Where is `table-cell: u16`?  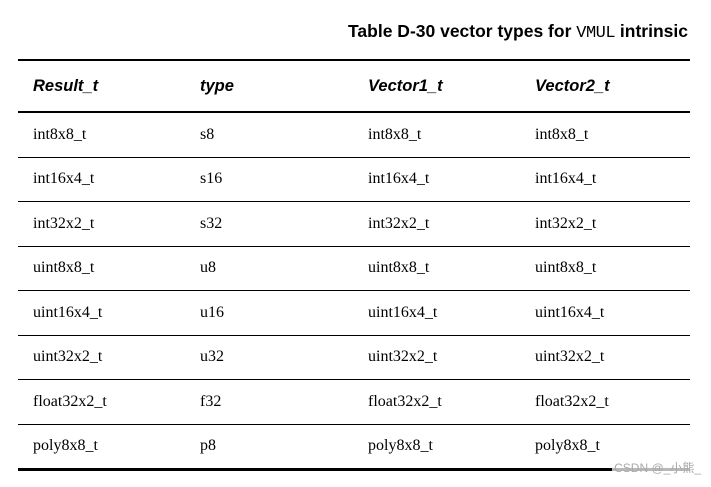
table-cell: u16 is located at coordinates (212, 312).